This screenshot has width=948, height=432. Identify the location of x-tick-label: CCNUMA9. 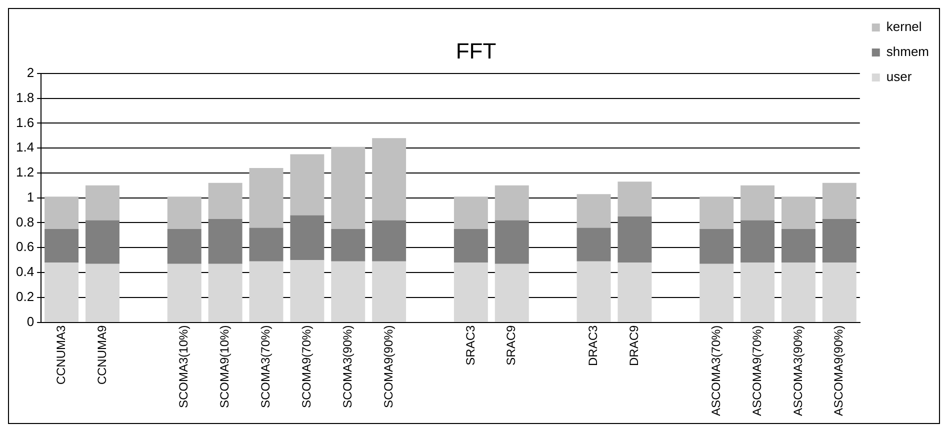
(101, 354).